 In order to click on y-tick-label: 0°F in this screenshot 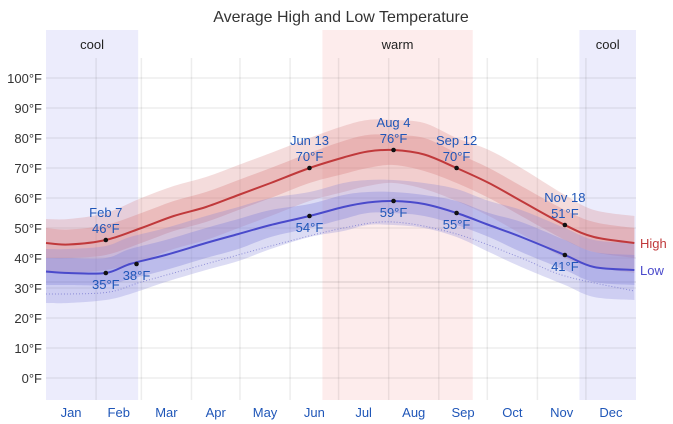, I will do `click(32, 378)`.